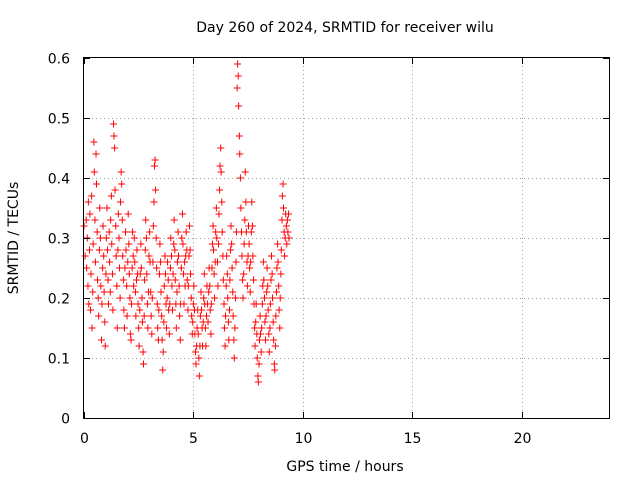 The image size is (640, 480). I want to click on x-tick-label: 15, so click(413, 439).